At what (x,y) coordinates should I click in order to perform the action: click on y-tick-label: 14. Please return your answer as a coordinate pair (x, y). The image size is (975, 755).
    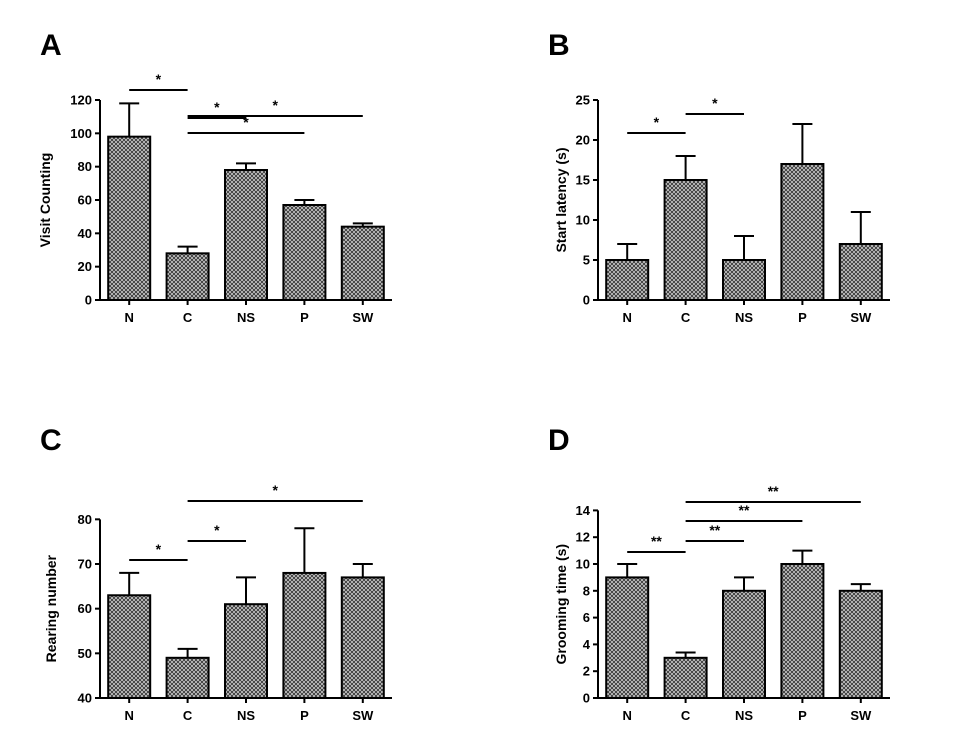
    Looking at the image, I should click on (583, 510).